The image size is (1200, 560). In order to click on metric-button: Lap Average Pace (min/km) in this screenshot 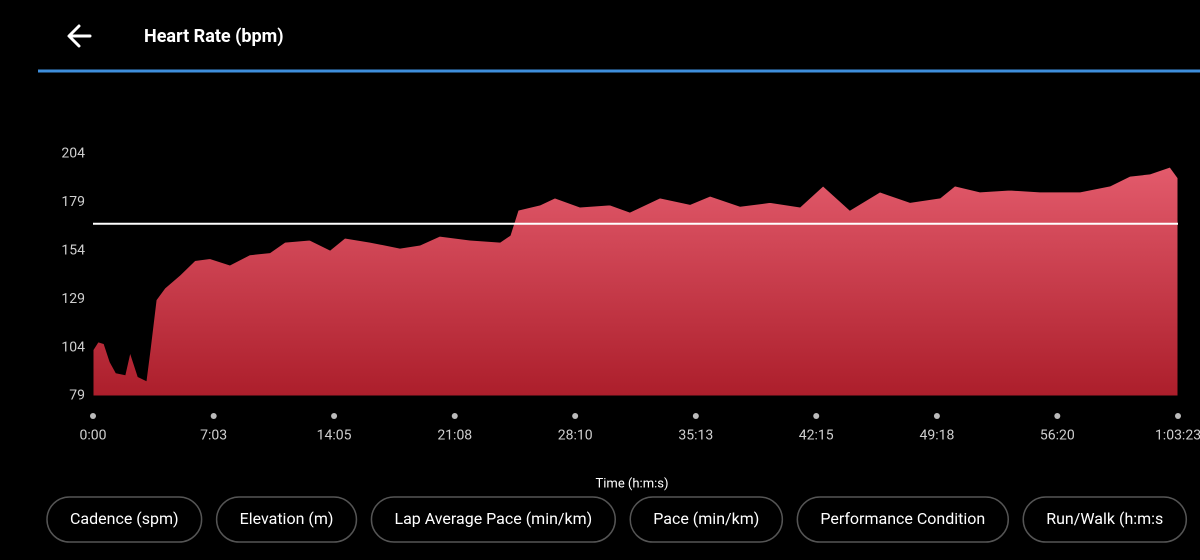, I will do `click(493, 519)`.